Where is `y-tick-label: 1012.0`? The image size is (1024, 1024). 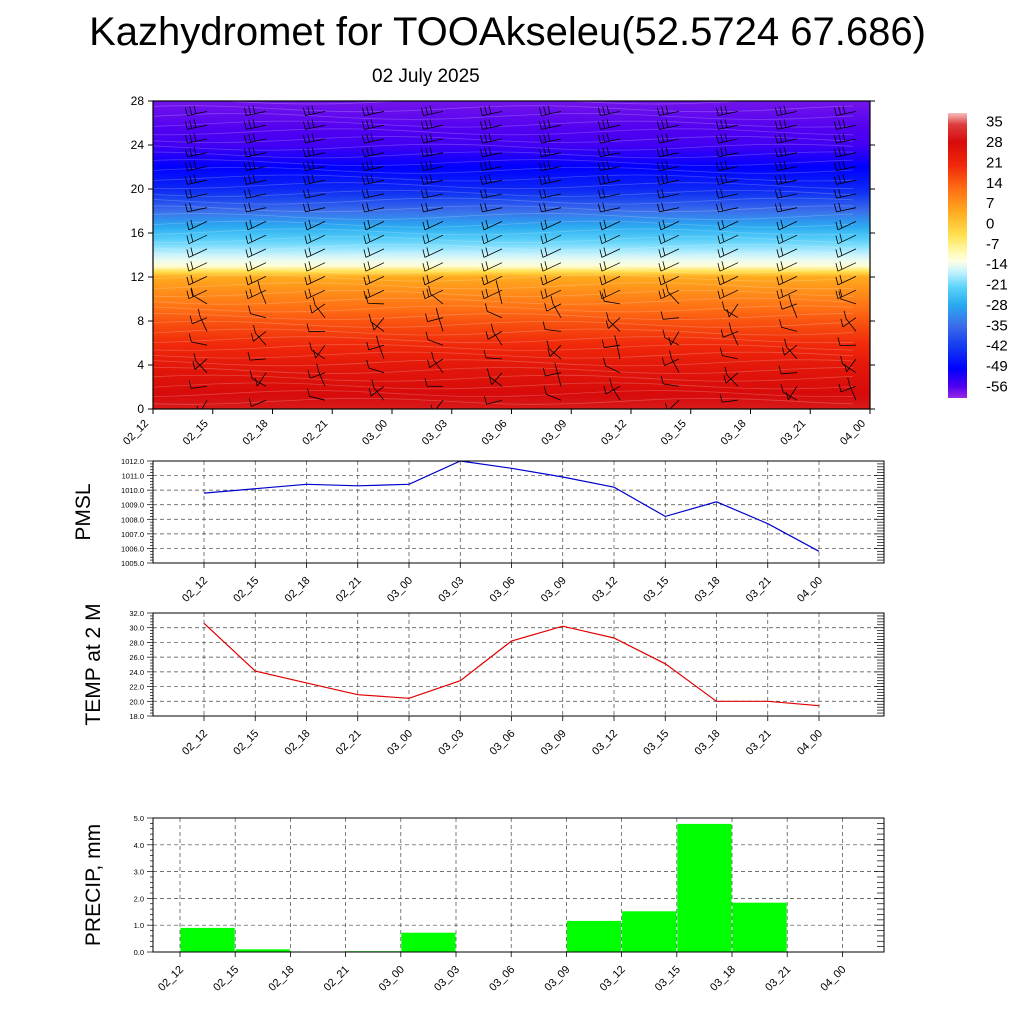
y-tick-label: 1012.0 is located at coordinates (132, 461).